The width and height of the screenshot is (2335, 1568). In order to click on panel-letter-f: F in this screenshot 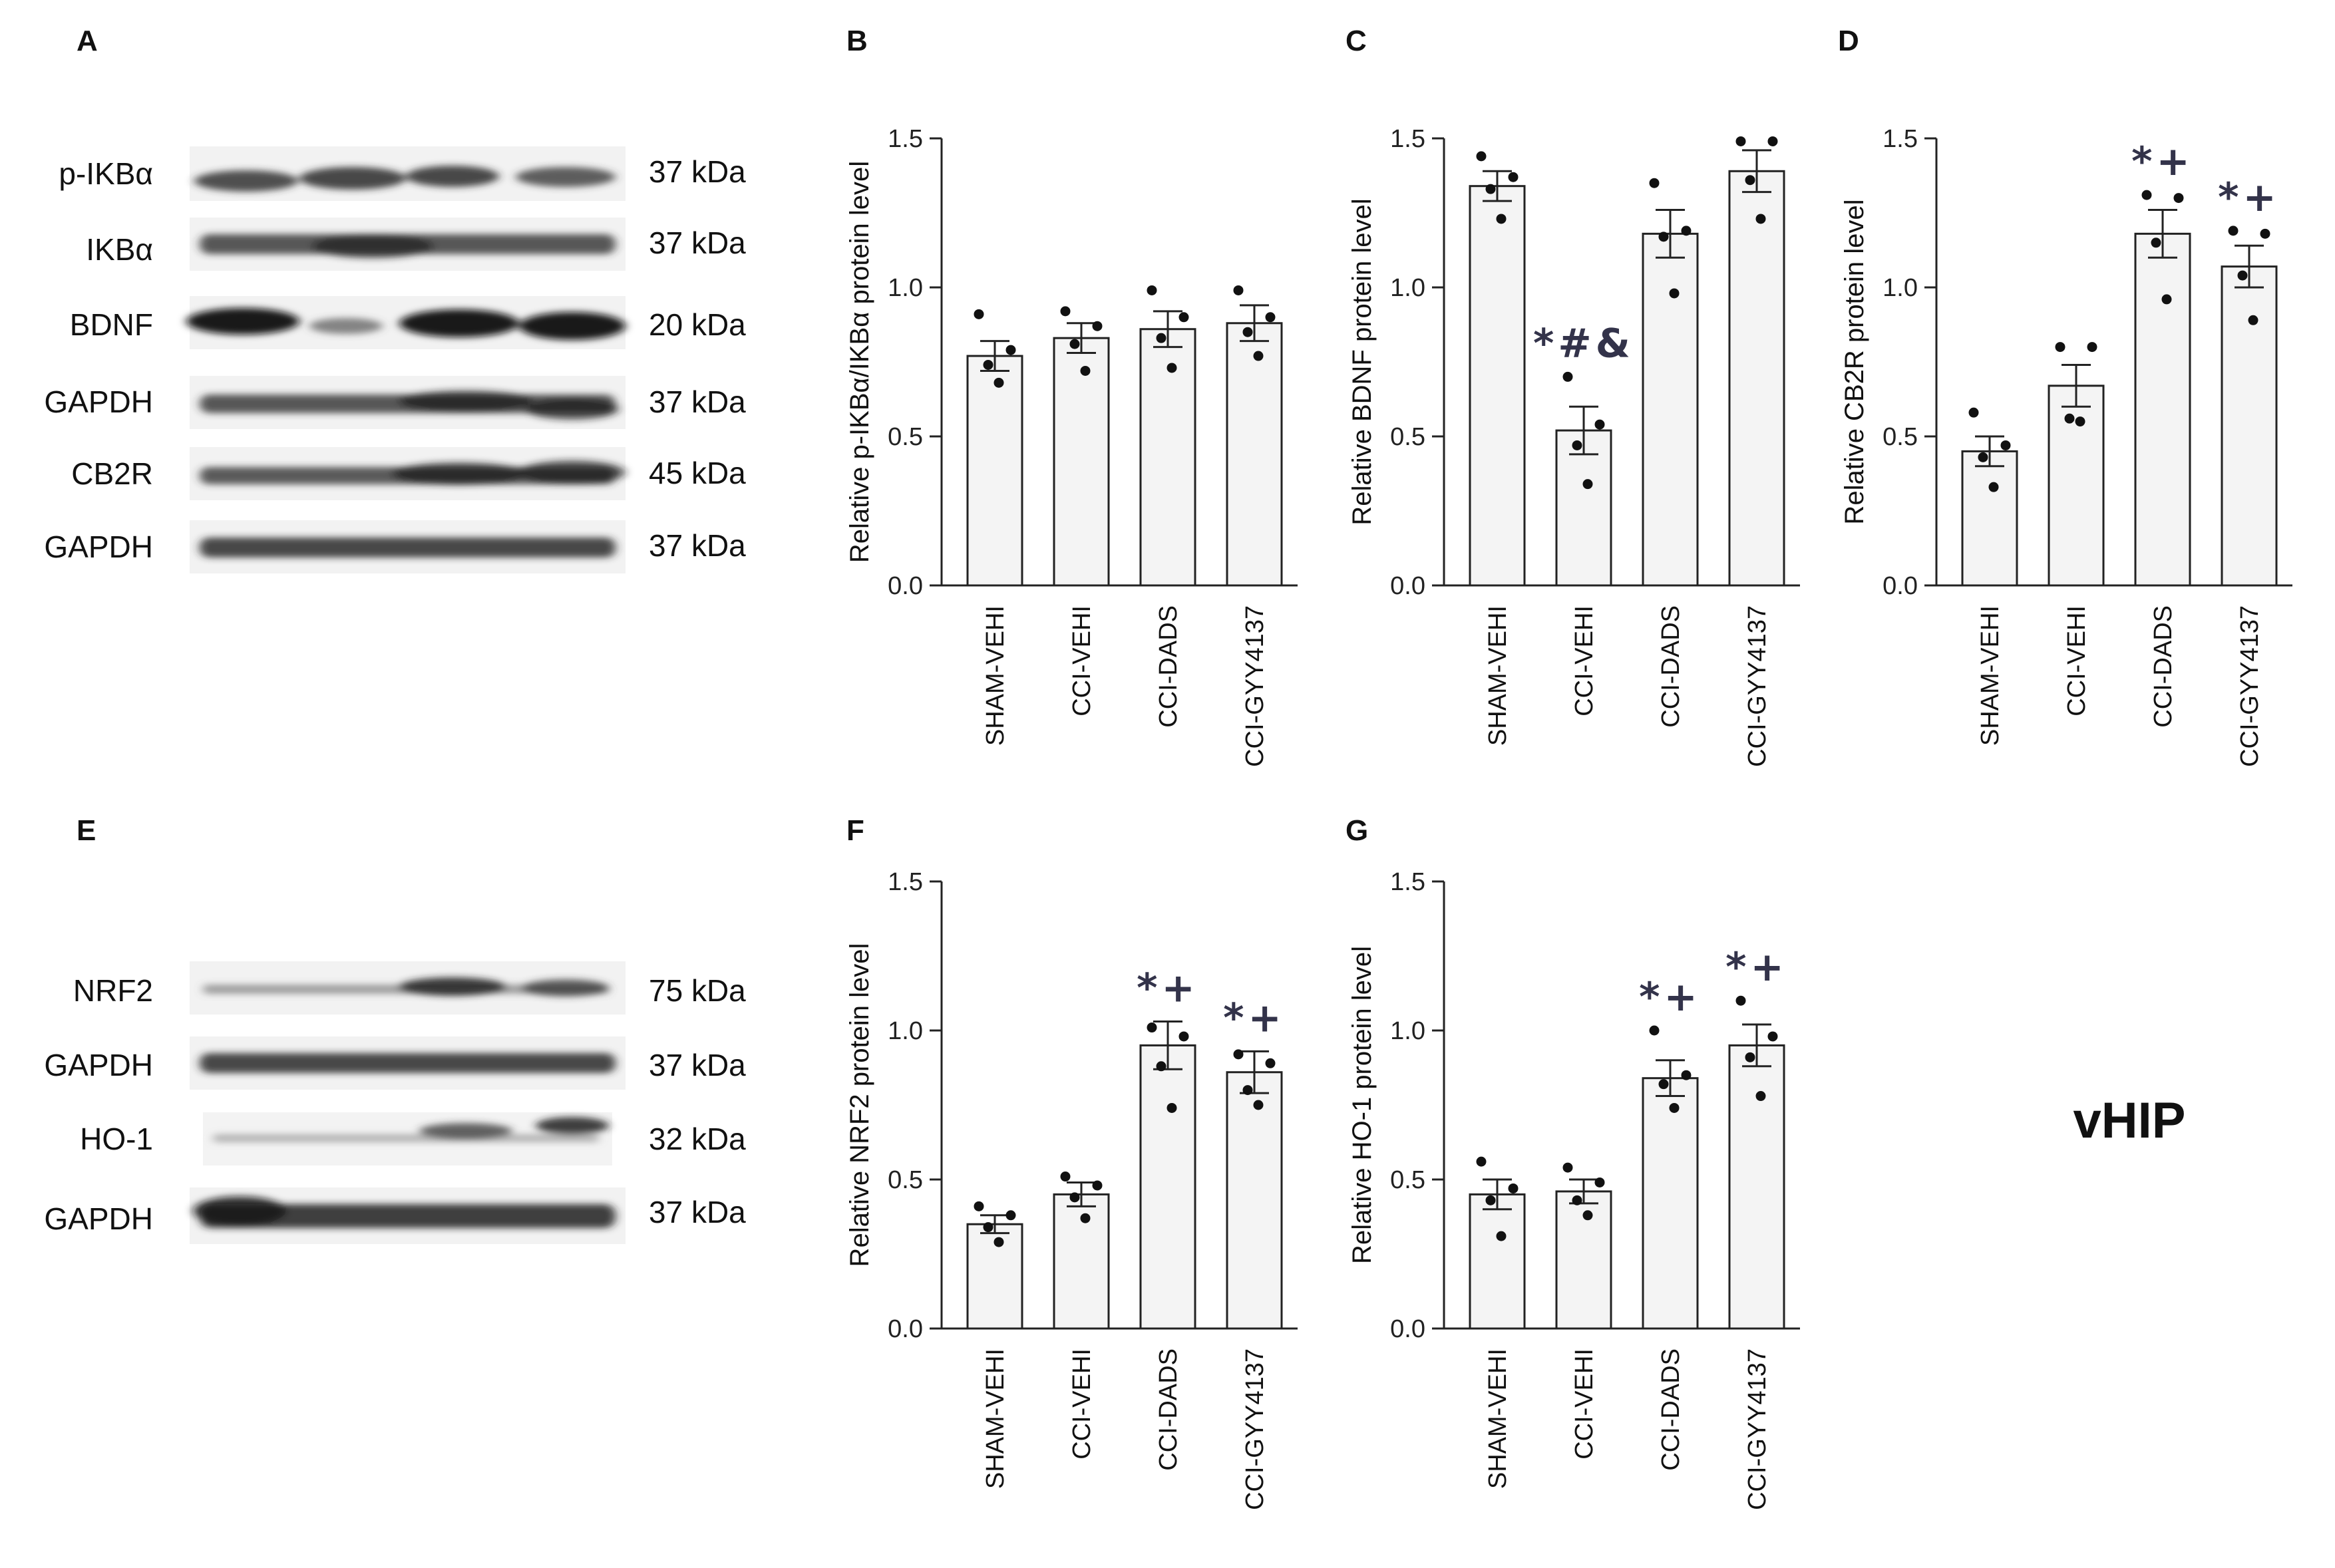, I will do `click(855, 830)`.